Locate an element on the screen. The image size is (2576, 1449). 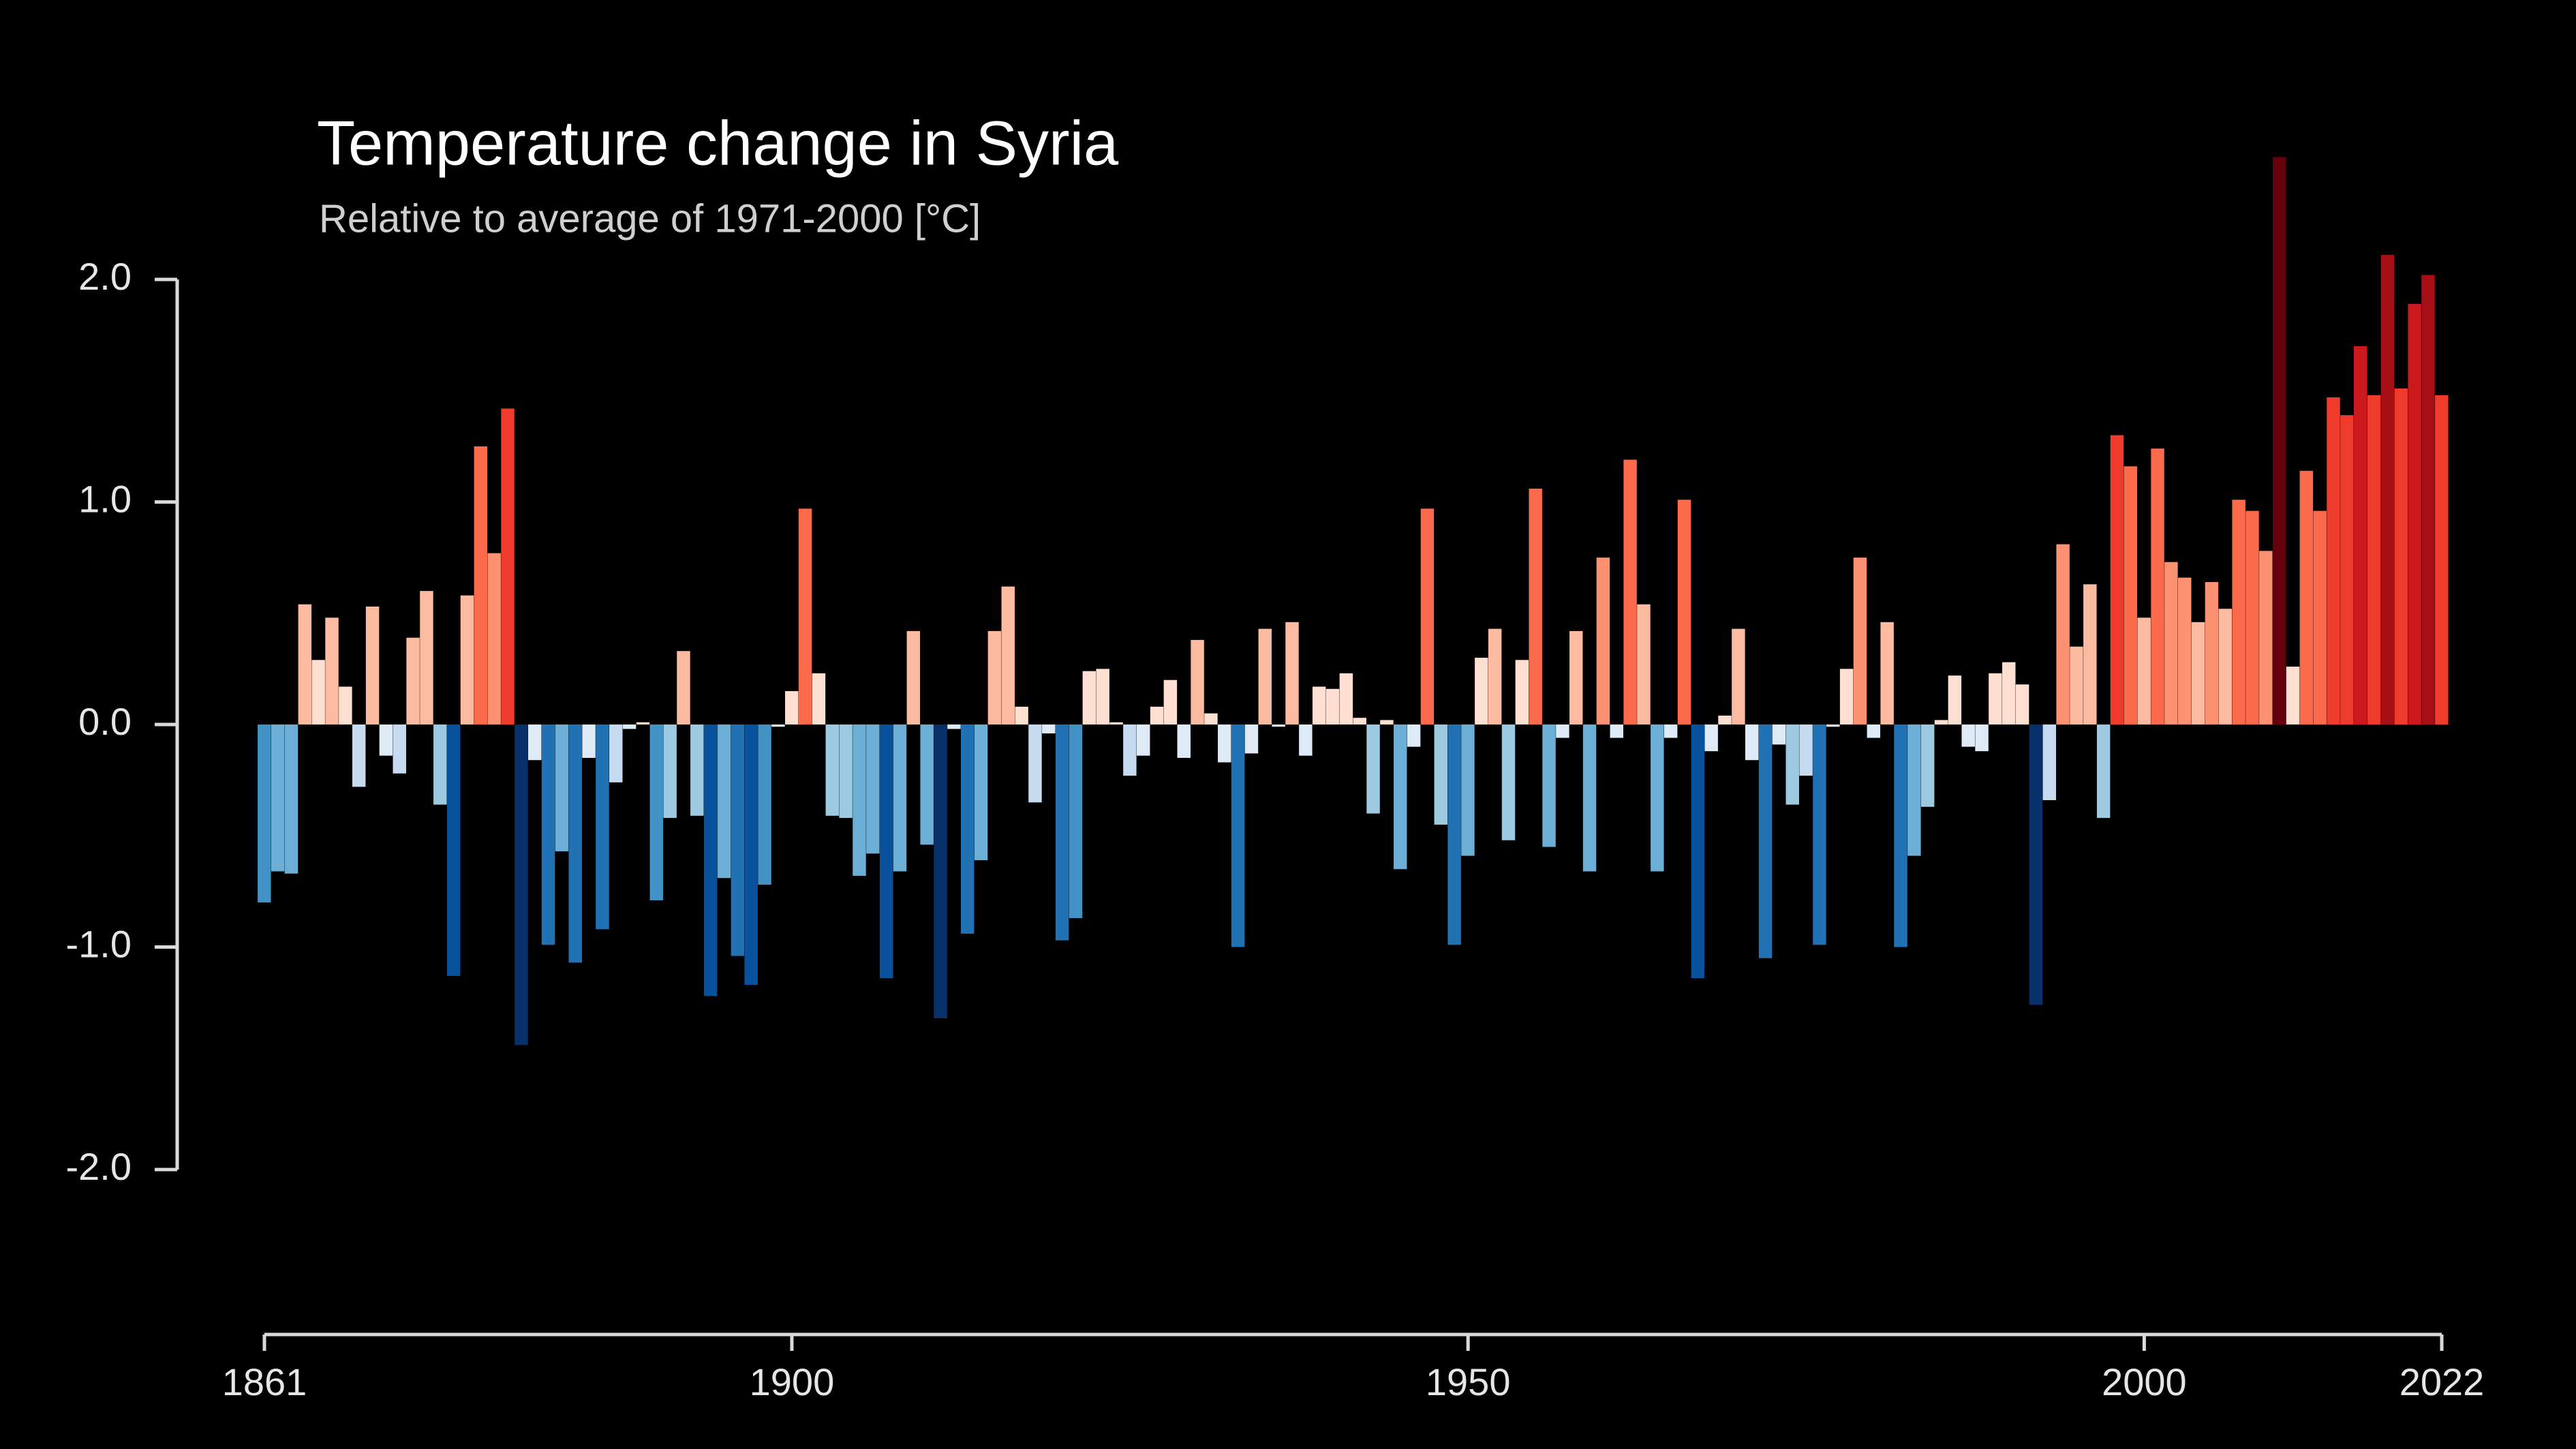
x-tick-label: 1861 is located at coordinates (264, 1382).